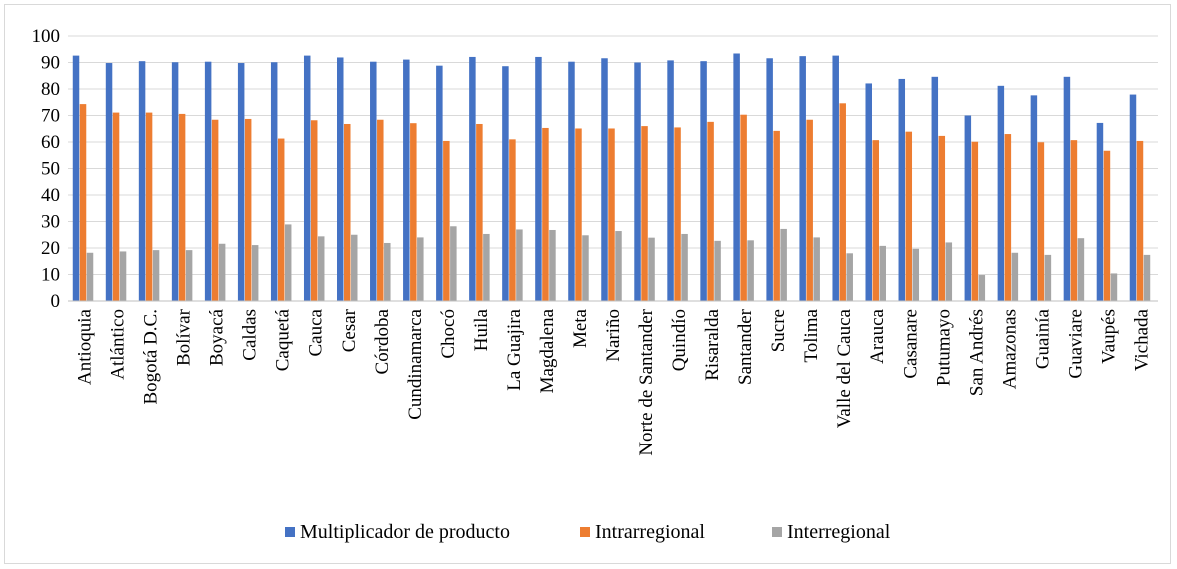  I want to click on y-tick-label: 50, so click(50, 169).